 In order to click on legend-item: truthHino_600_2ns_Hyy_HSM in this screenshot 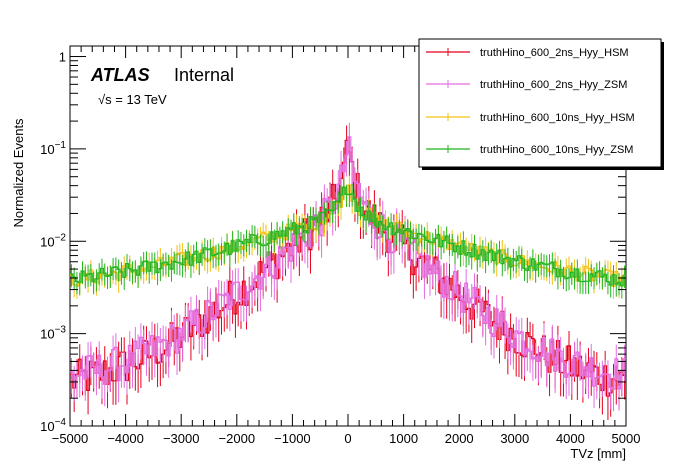, I will do `click(527, 53)`.